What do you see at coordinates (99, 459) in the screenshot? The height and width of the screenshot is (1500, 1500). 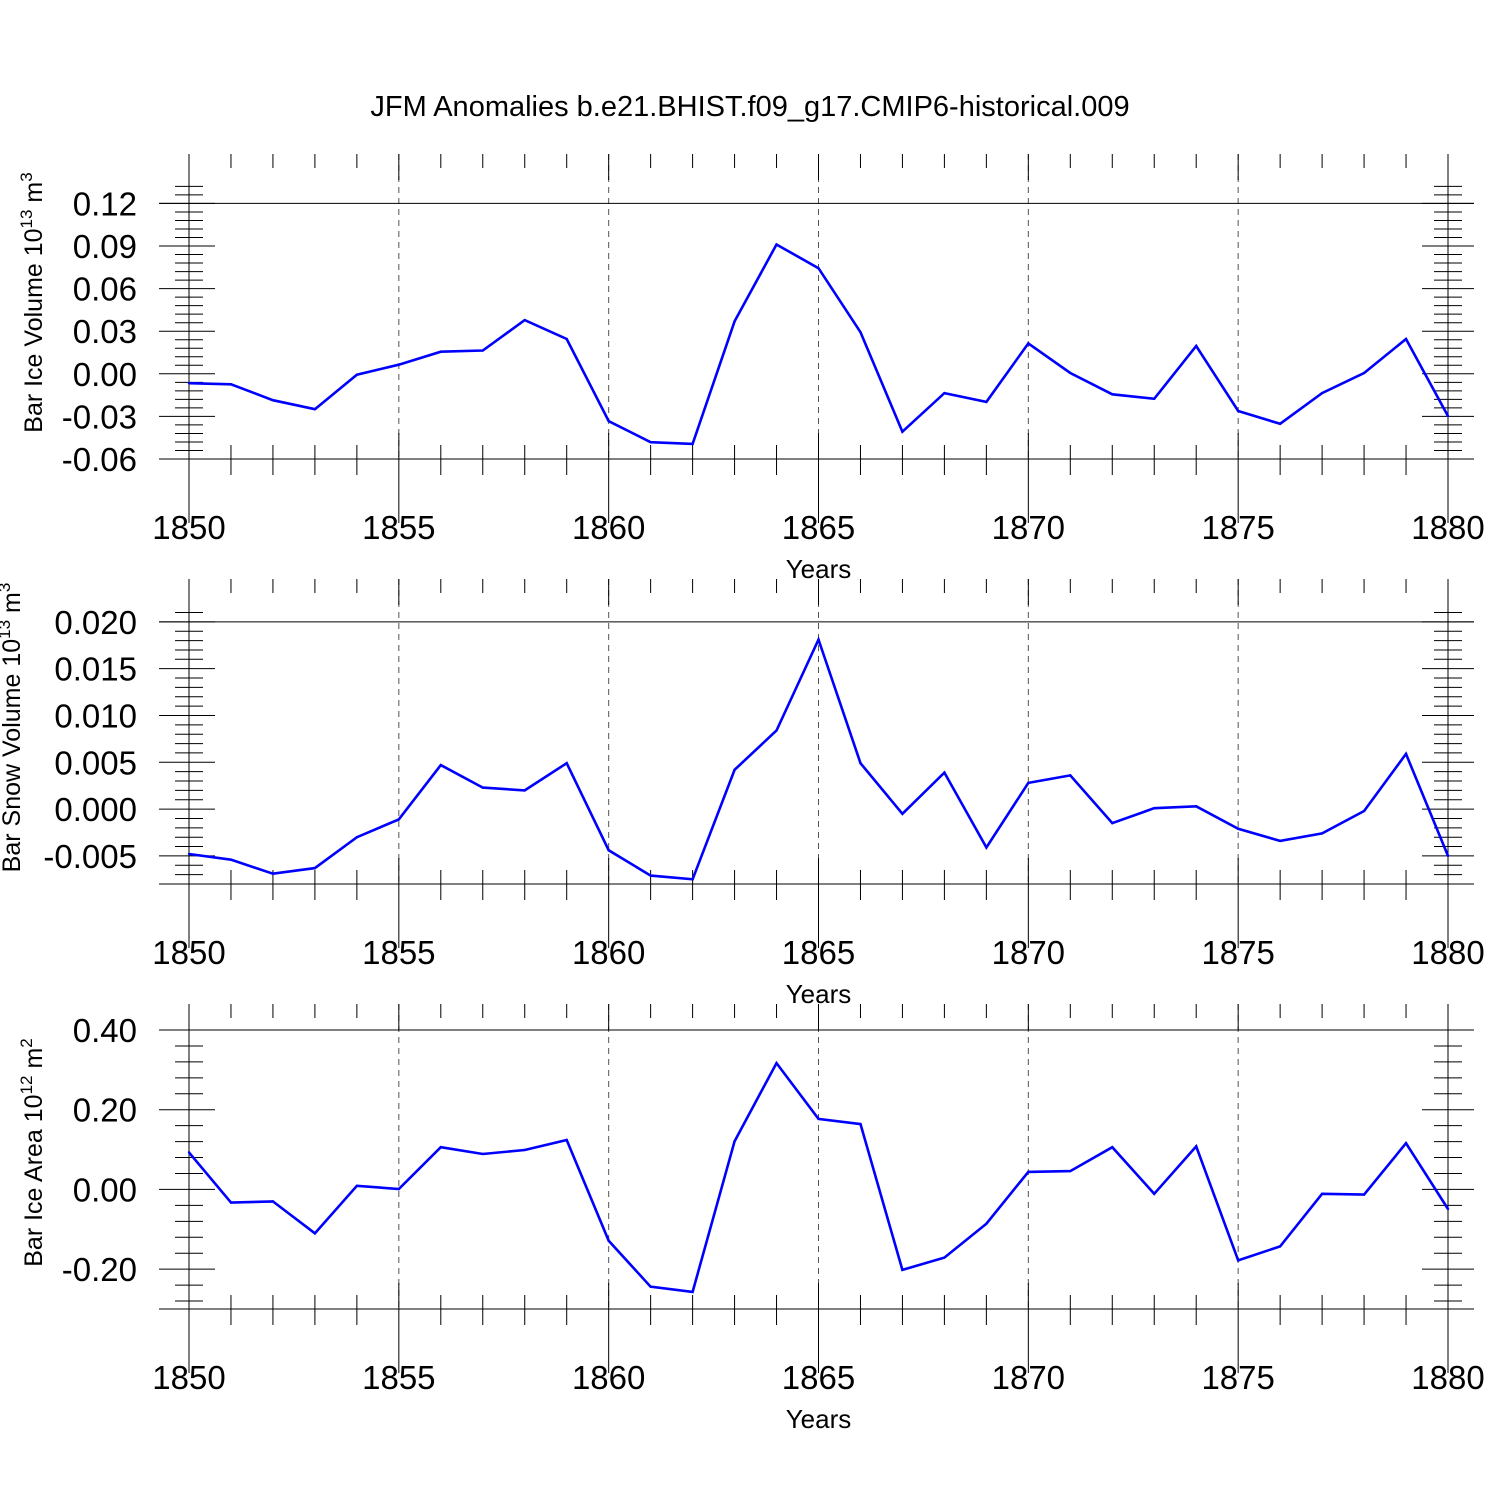 I see `y-tick-label: -0.06` at bounding box center [99, 459].